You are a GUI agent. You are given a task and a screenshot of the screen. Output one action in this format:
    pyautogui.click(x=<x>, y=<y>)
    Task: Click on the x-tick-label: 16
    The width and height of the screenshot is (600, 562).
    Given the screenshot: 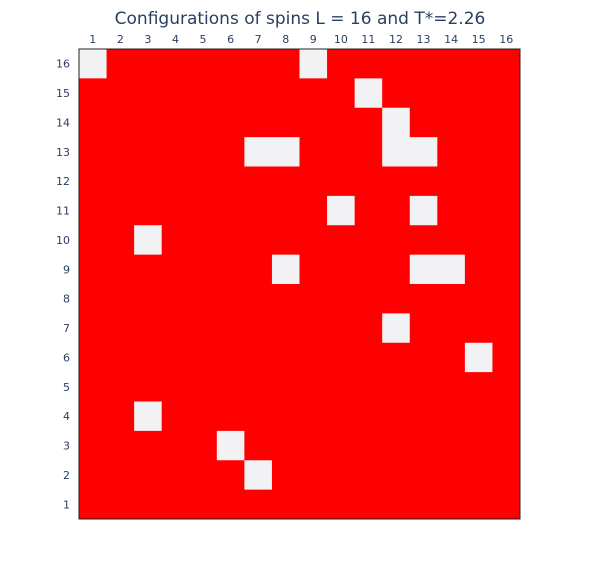 What is the action you would take?
    pyautogui.click(x=506, y=39)
    